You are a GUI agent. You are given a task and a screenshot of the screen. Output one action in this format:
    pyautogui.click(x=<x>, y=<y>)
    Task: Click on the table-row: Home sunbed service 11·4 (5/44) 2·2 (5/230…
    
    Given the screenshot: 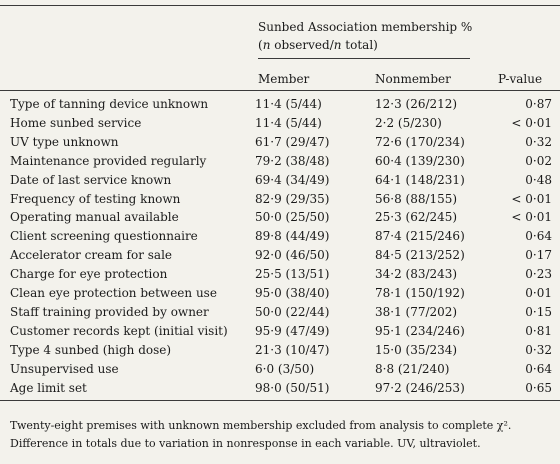 What is the action you would take?
    pyautogui.click(x=281, y=123)
    